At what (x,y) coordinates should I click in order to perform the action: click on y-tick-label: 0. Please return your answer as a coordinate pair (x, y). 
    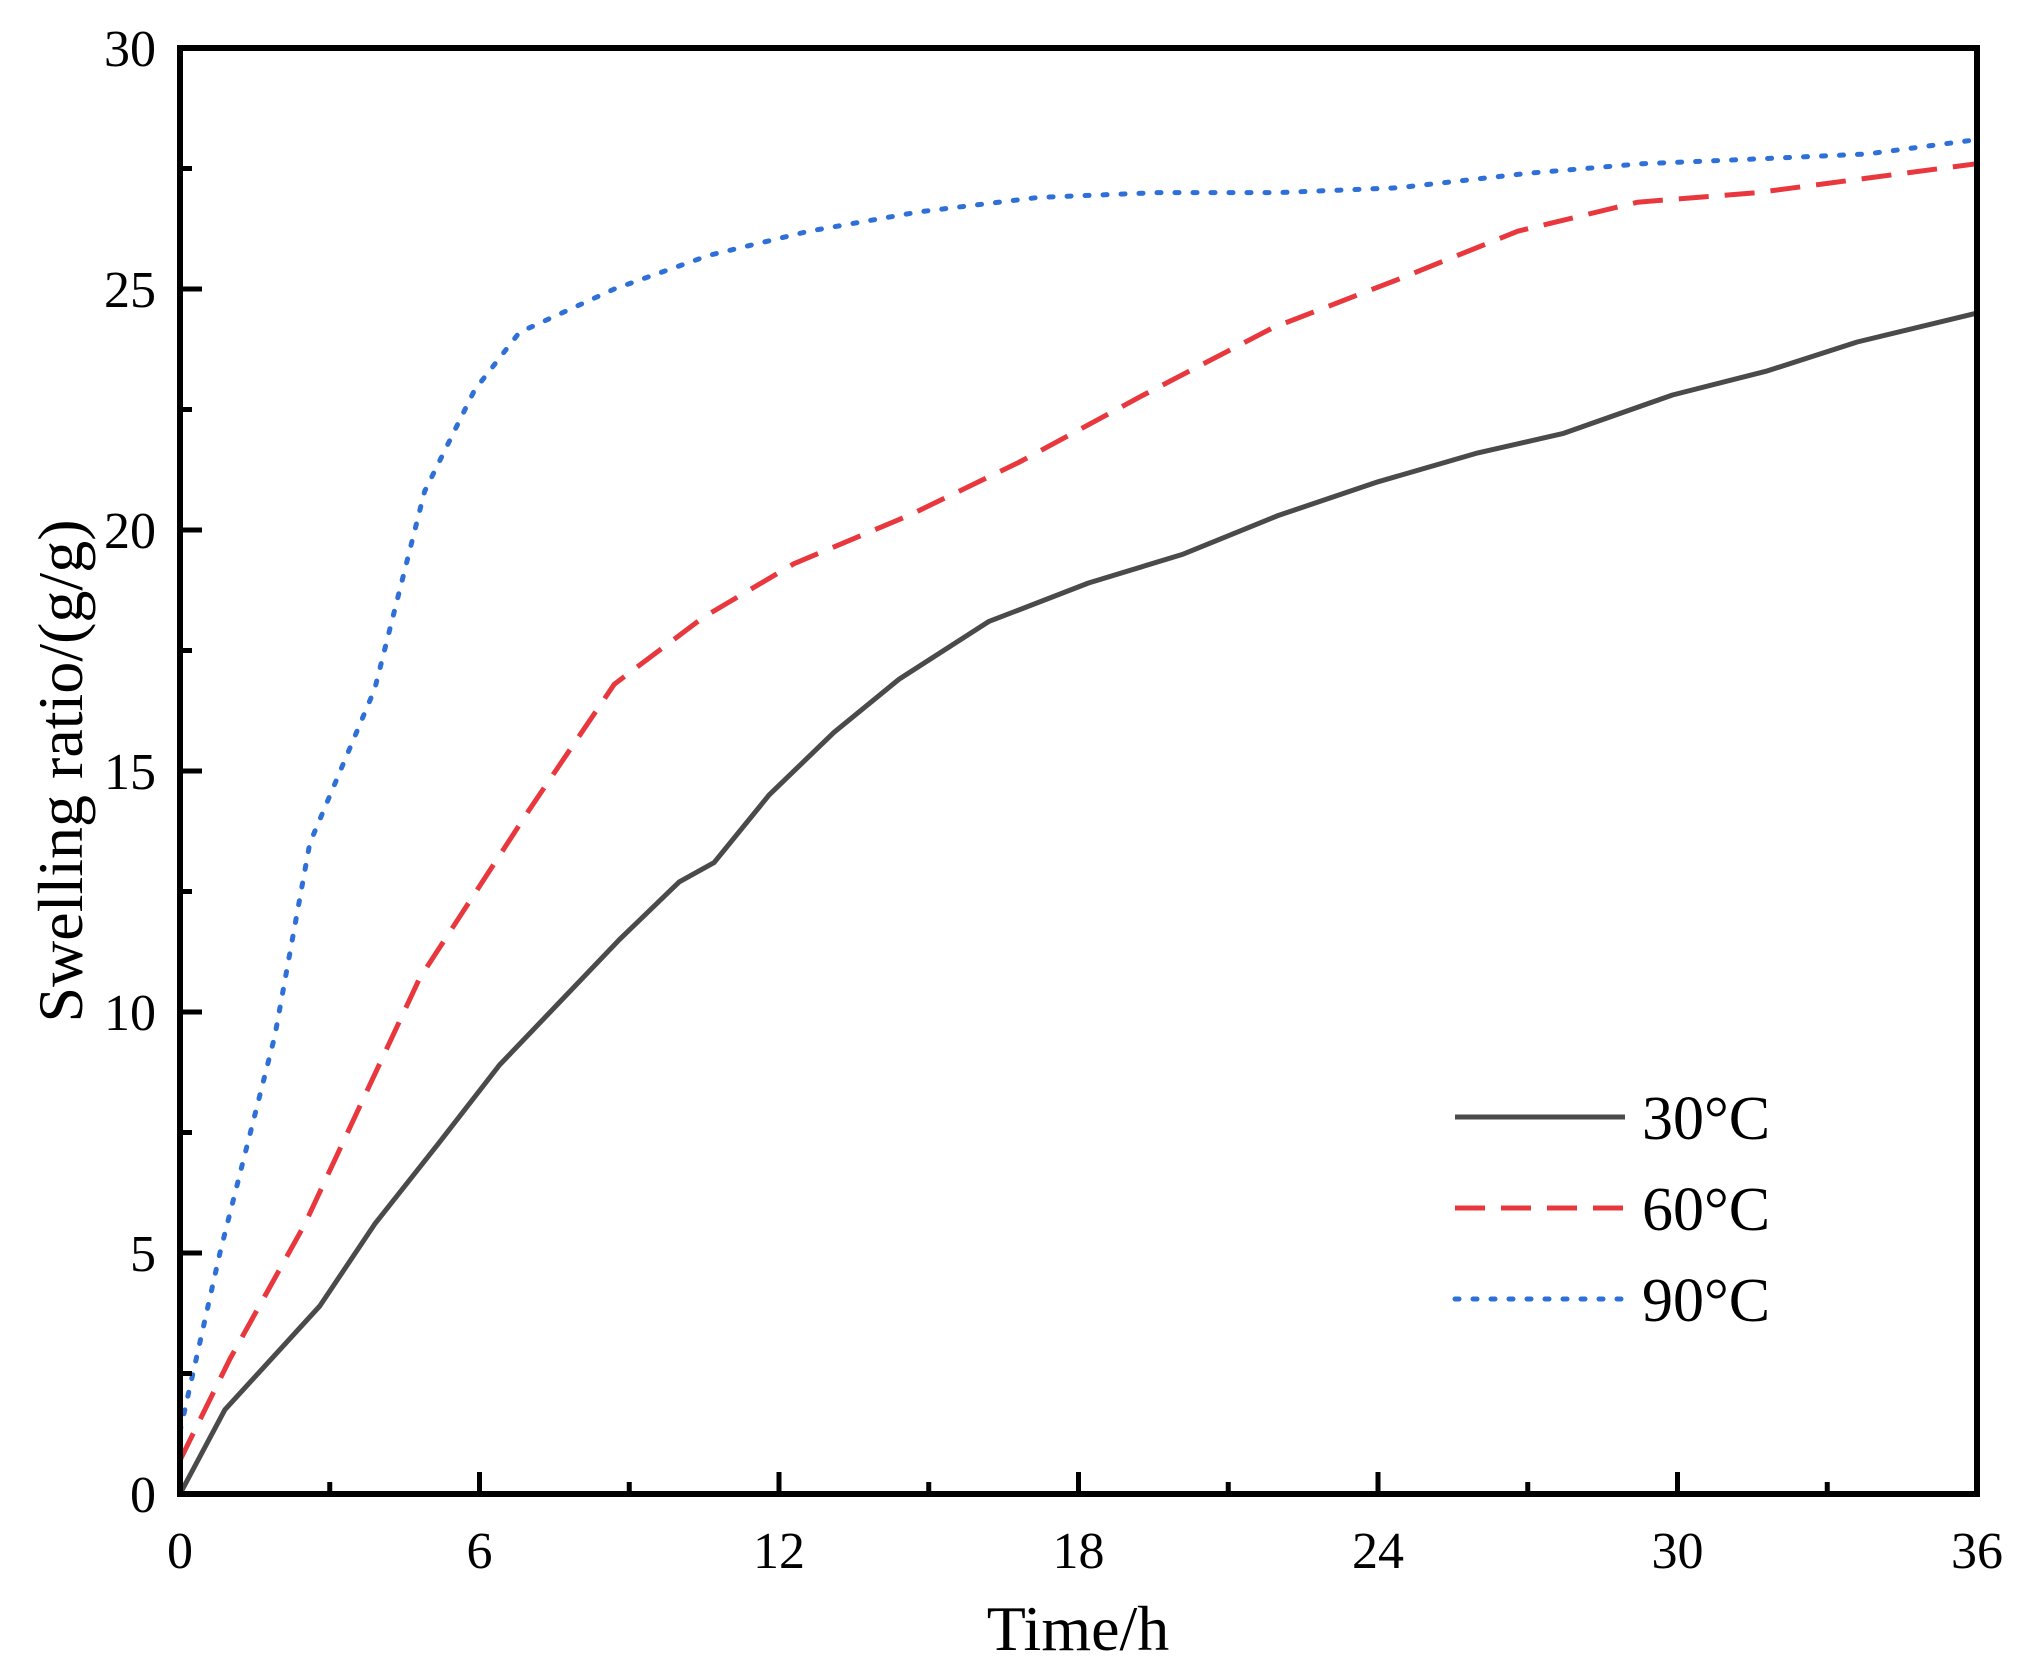
    Looking at the image, I should click on (143, 1495).